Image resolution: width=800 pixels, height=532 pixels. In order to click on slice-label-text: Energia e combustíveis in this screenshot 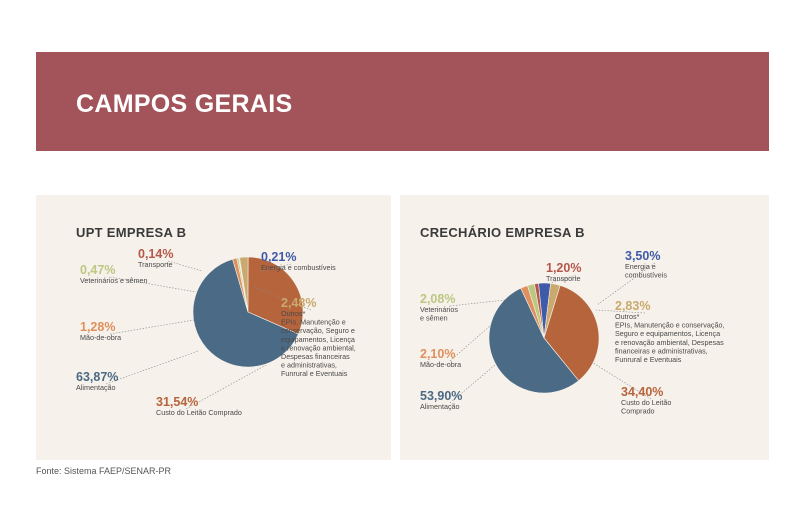, I will do `click(298, 267)`.